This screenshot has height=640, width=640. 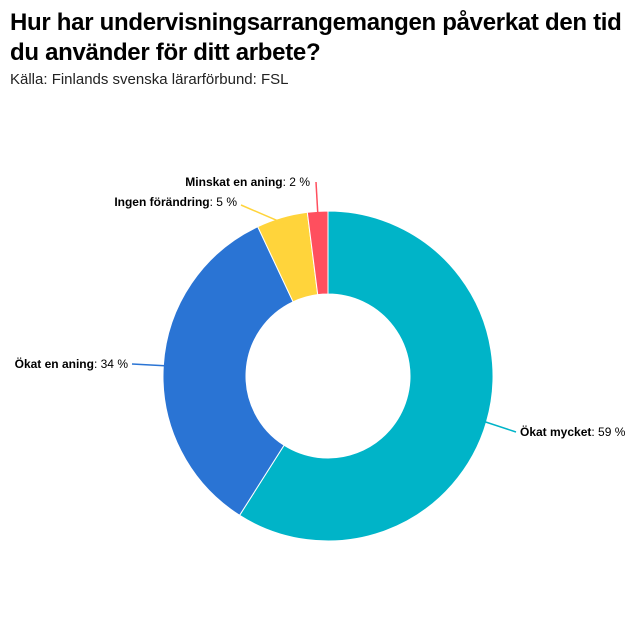 What do you see at coordinates (54, 363) in the screenshot?
I see `slice-label-name: Ökat en aning` at bounding box center [54, 363].